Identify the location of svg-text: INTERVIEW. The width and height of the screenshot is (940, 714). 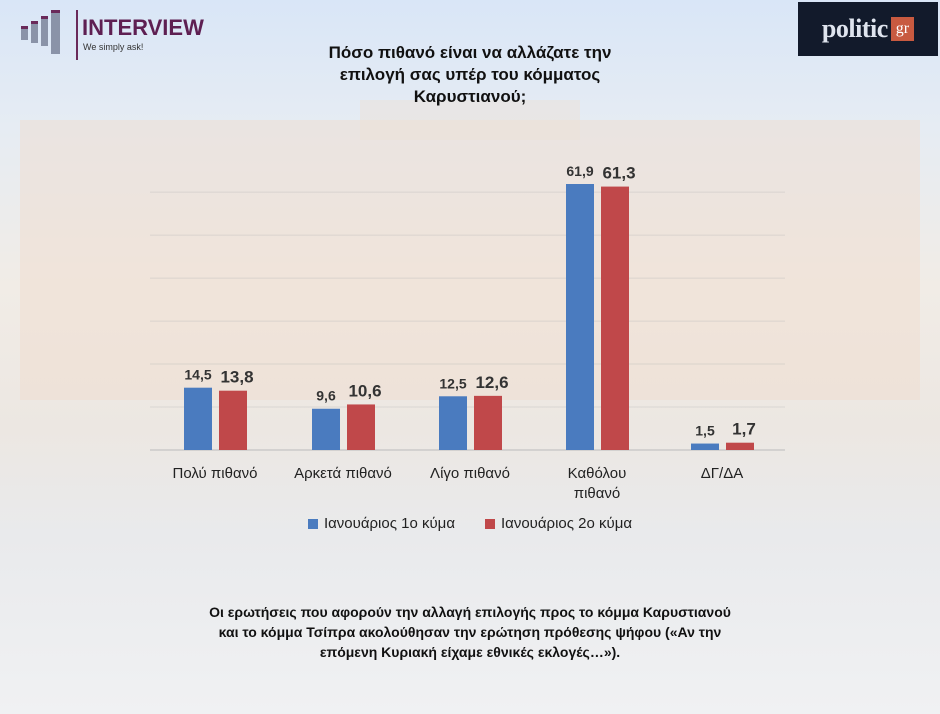
(143, 27).